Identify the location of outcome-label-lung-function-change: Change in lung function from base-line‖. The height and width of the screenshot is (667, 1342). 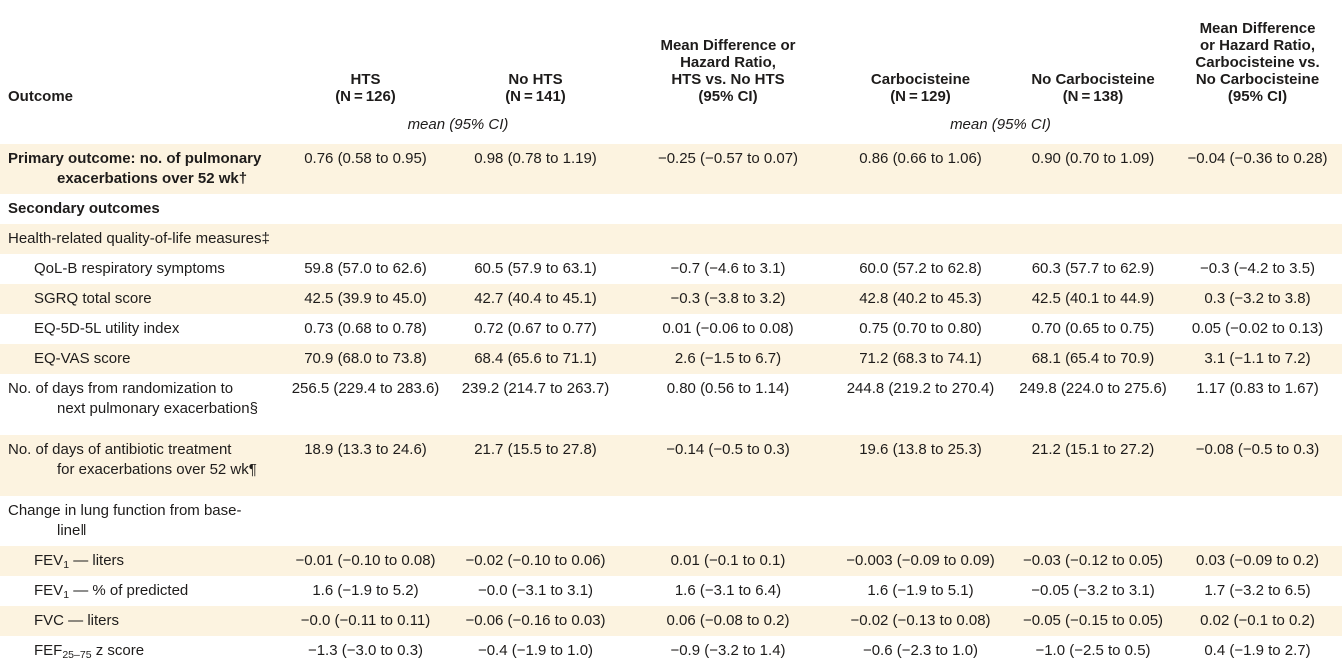
(144, 521).